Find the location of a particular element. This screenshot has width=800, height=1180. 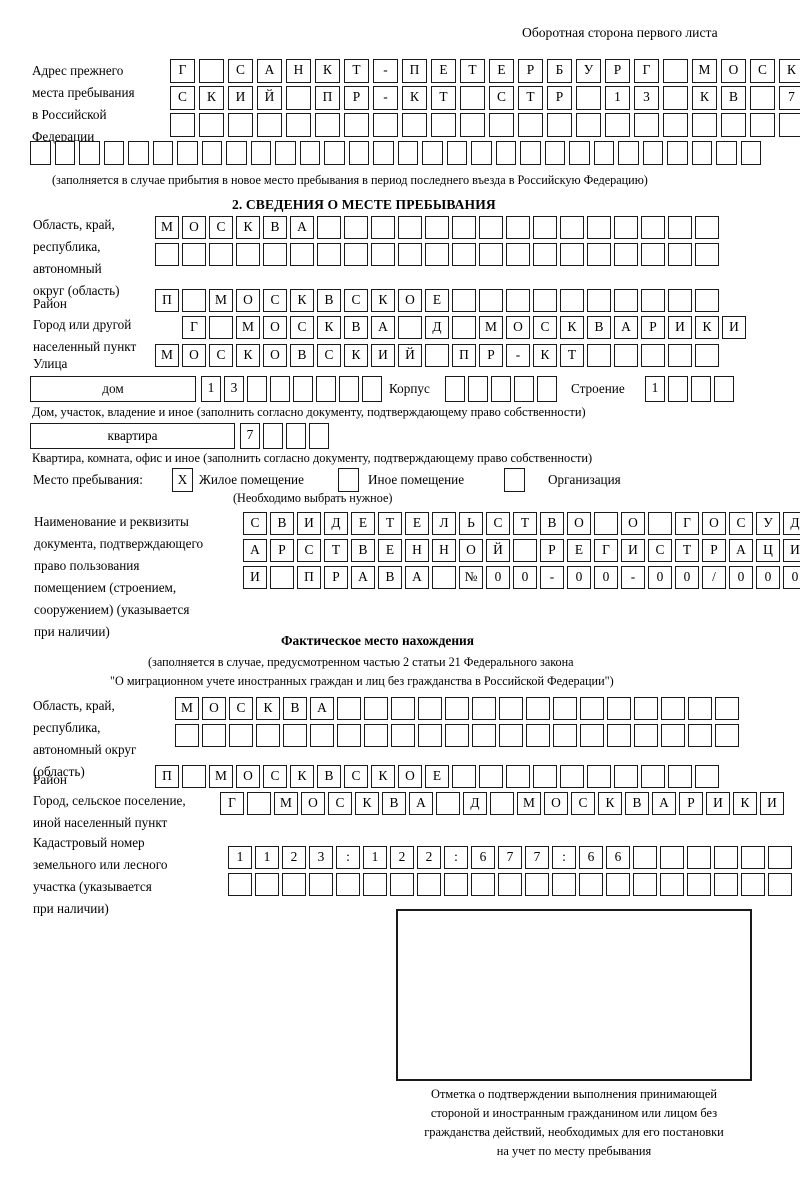

cell: / is located at coordinates (714, 577).